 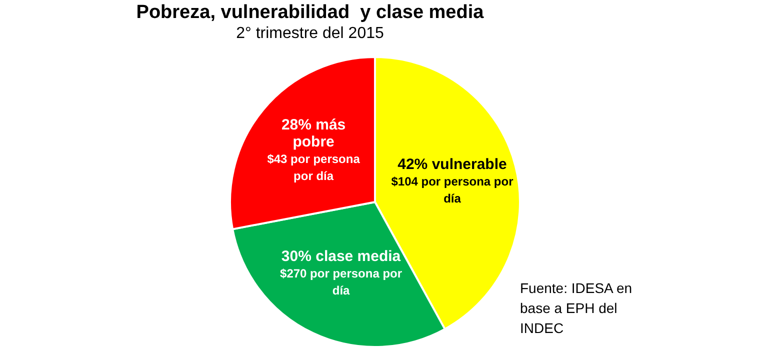 I want to click on slice-label: 30% clase media, so click(x=341, y=257).